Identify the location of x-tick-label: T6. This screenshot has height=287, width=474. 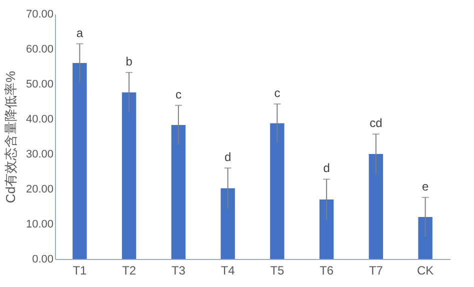
(327, 271).